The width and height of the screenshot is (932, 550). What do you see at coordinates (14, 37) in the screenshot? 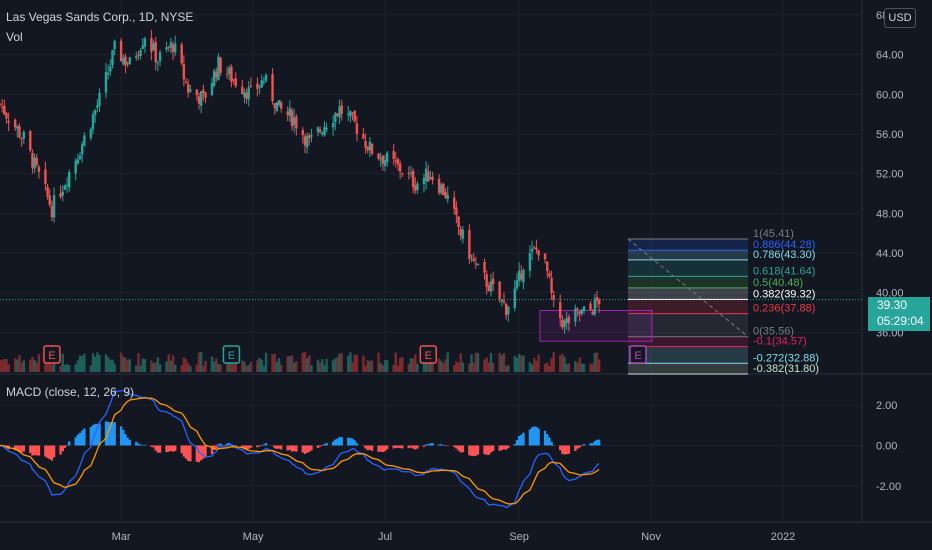
I see `volume-label: Vol` at bounding box center [14, 37].